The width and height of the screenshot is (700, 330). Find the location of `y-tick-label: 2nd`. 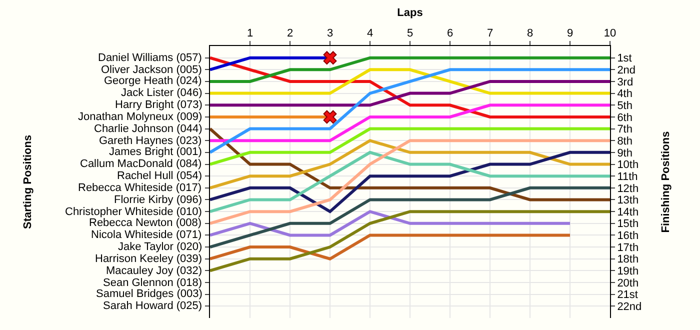

y-tick-label: 2nd is located at coordinates (626, 70).